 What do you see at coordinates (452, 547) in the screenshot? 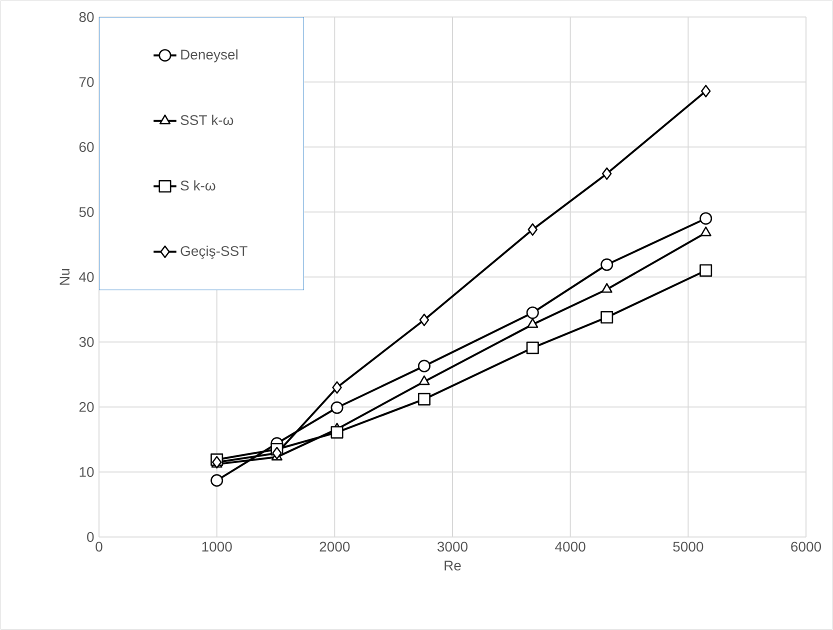
I see `x-tick-label: 3000` at bounding box center [452, 547].